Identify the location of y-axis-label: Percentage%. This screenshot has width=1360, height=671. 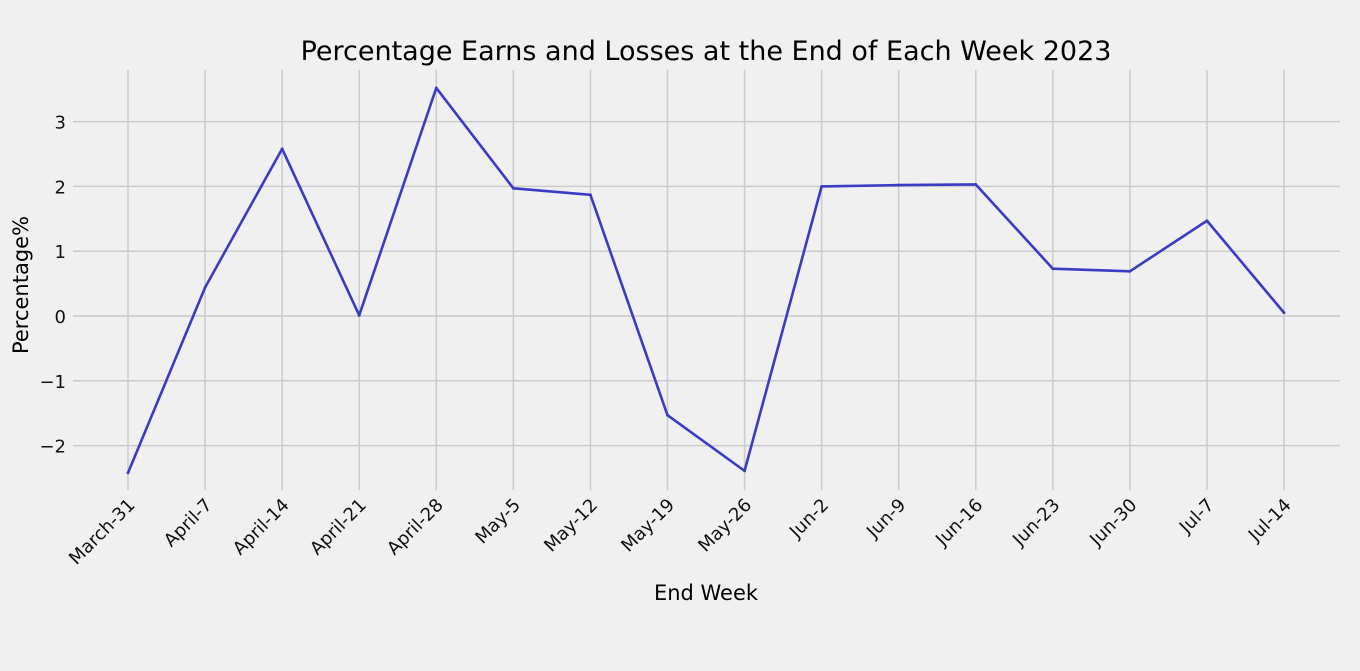
(21, 285).